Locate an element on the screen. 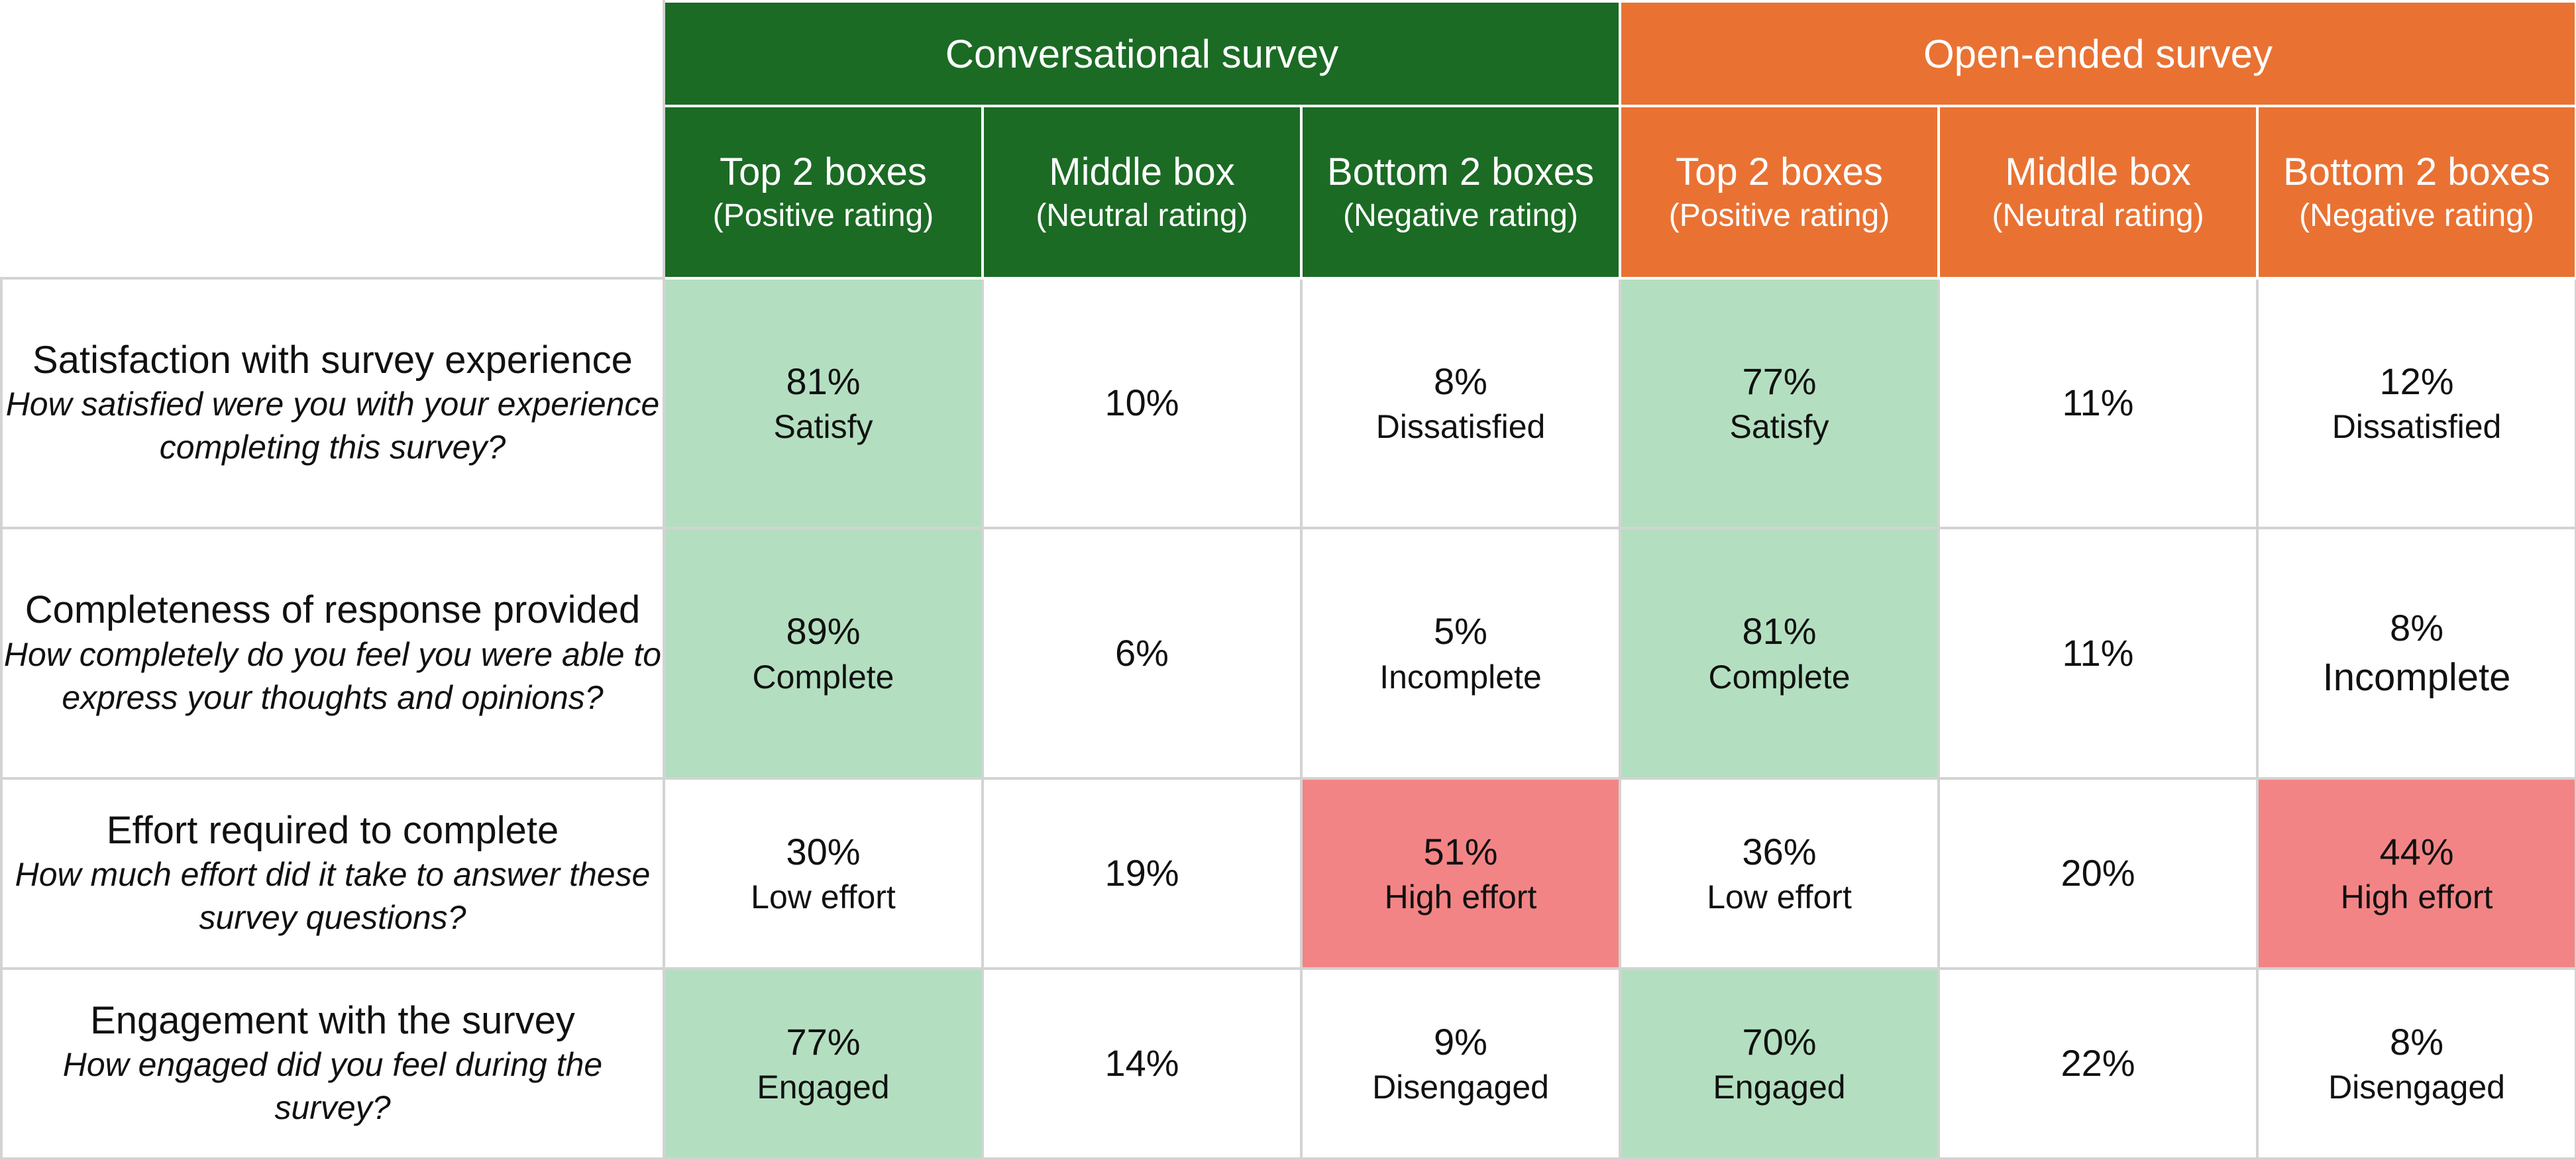 This screenshot has width=2576, height=1160. metric-title: Effort required to complete is located at coordinates (332, 830).